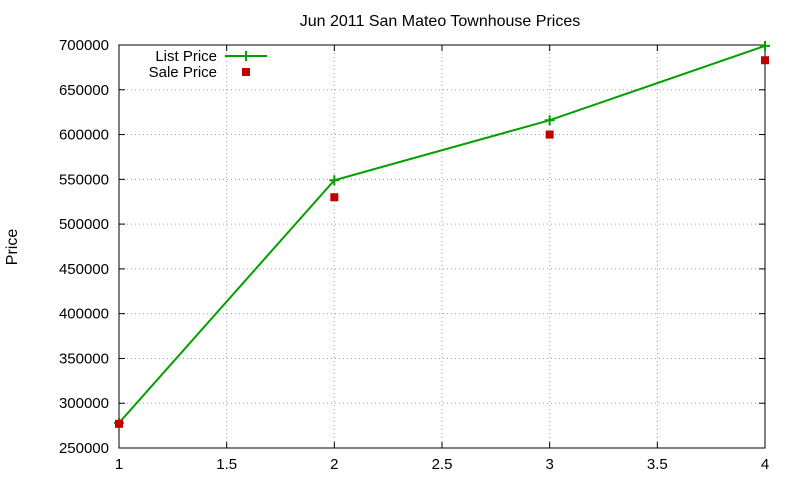 The image size is (800, 480). Describe the element at coordinates (549, 464) in the screenshot. I see `x-tick-label: 3` at that location.